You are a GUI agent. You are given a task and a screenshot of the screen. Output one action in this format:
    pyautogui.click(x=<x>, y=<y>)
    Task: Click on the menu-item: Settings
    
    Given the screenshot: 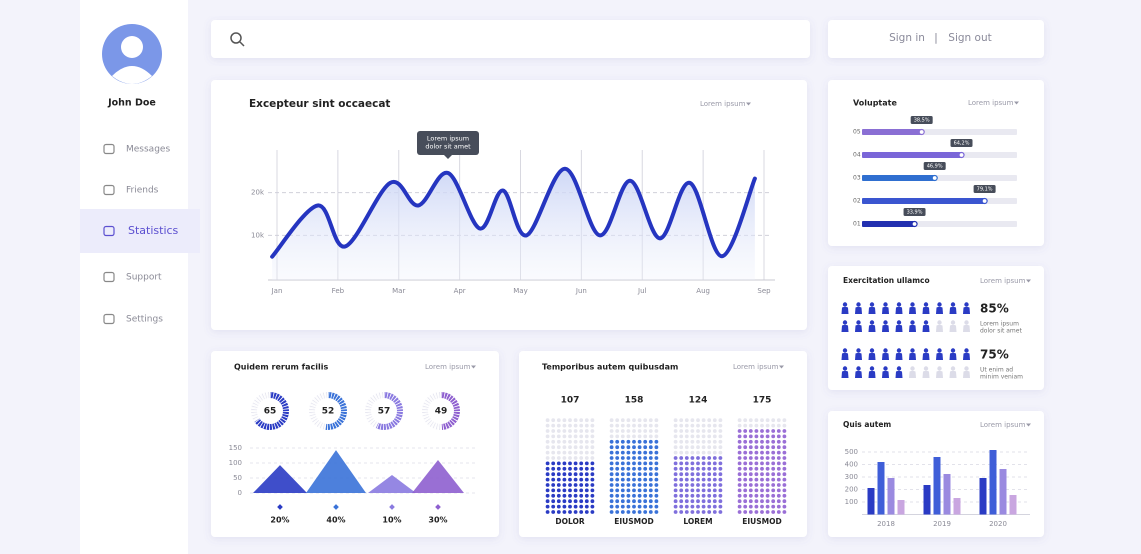 What is the action you would take?
    pyautogui.click(x=144, y=320)
    